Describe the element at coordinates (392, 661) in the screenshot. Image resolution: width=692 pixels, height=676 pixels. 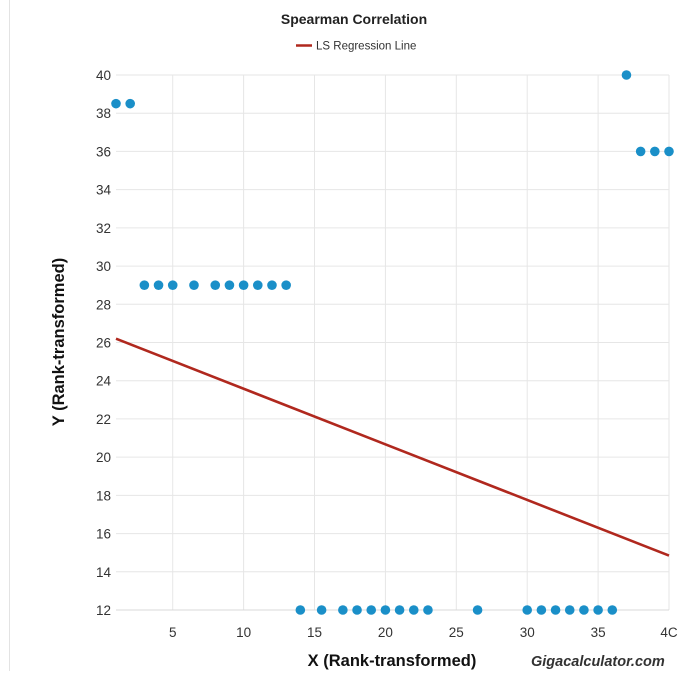
I see `x-axis-label: X (Rank-transformed)` at that location.